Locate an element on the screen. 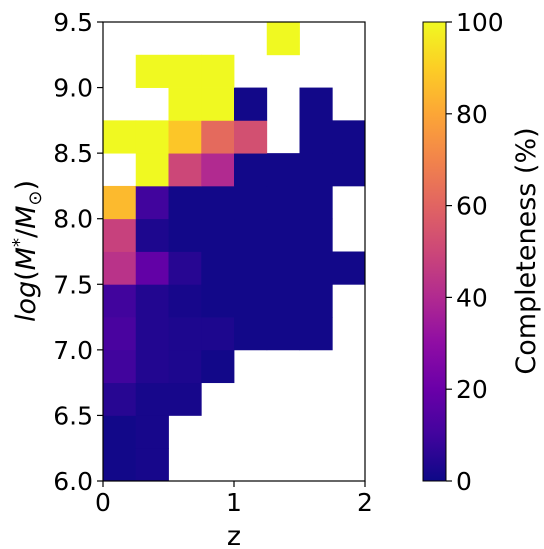 The image size is (544, 549). y-tick-label: 7.5 is located at coordinates (73, 284).